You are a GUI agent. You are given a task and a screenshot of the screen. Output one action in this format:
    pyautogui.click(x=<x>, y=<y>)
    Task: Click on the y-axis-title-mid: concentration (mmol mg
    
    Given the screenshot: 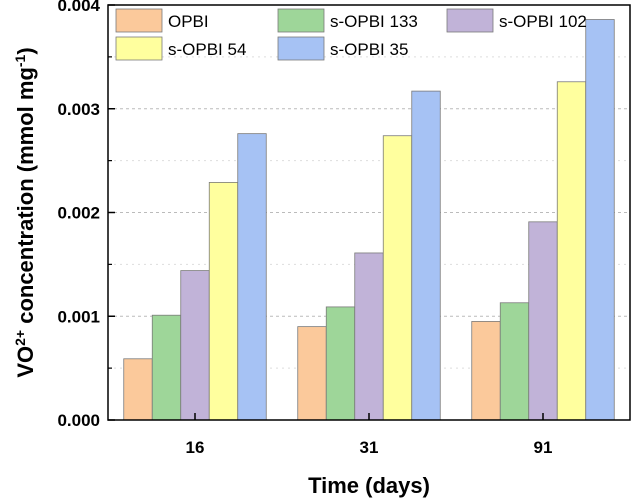 What is the action you would take?
    pyautogui.click(x=25, y=198)
    